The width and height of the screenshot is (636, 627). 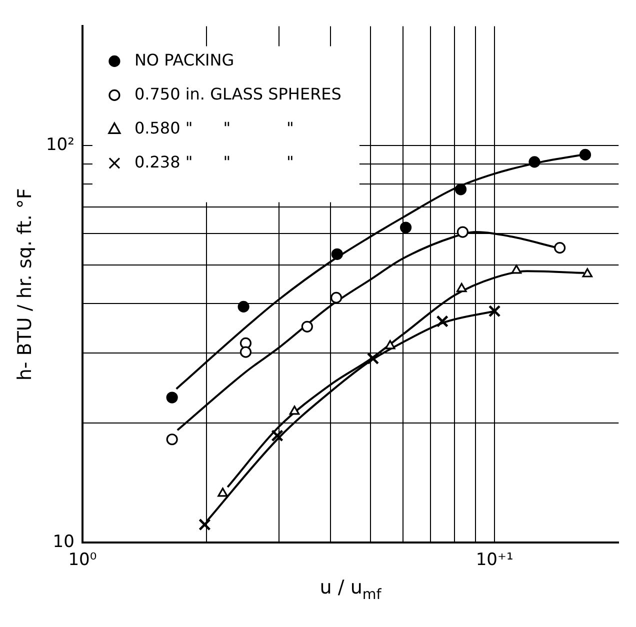 What do you see at coordinates (82, 560) in the screenshot?
I see `x-tick-label: 10⁰` at bounding box center [82, 560].